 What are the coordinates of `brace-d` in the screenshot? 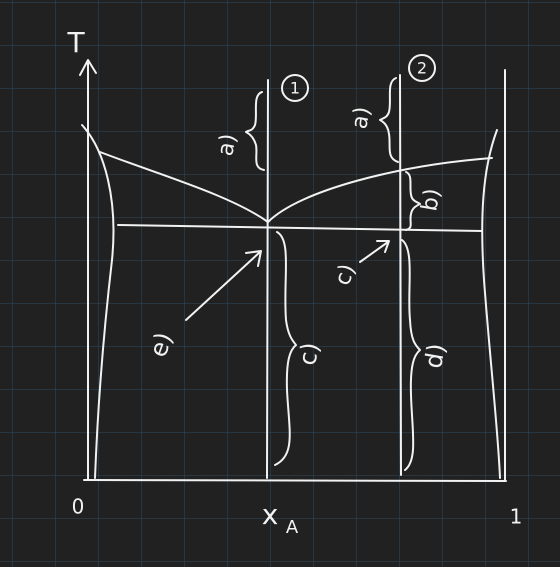 It's located at (411, 355).